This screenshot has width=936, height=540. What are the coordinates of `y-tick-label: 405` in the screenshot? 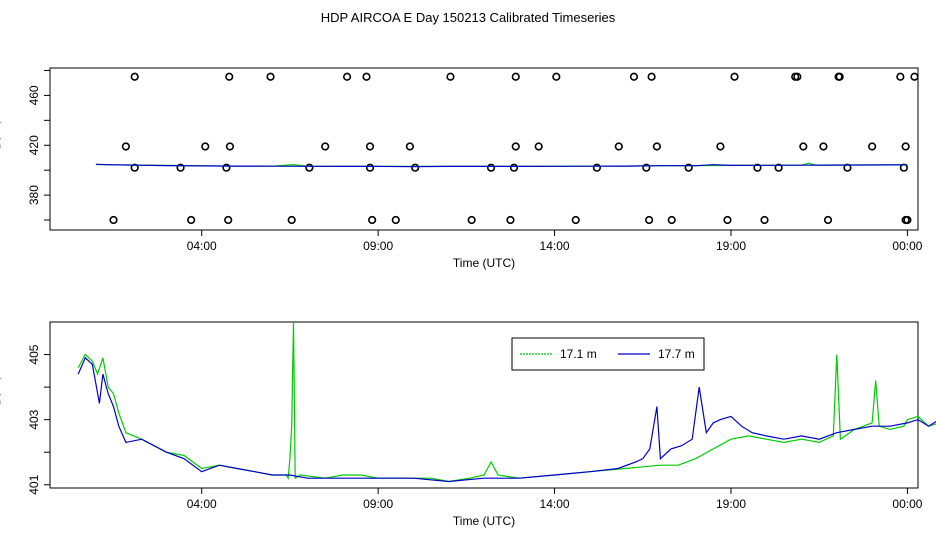 It's located at (34, 354).